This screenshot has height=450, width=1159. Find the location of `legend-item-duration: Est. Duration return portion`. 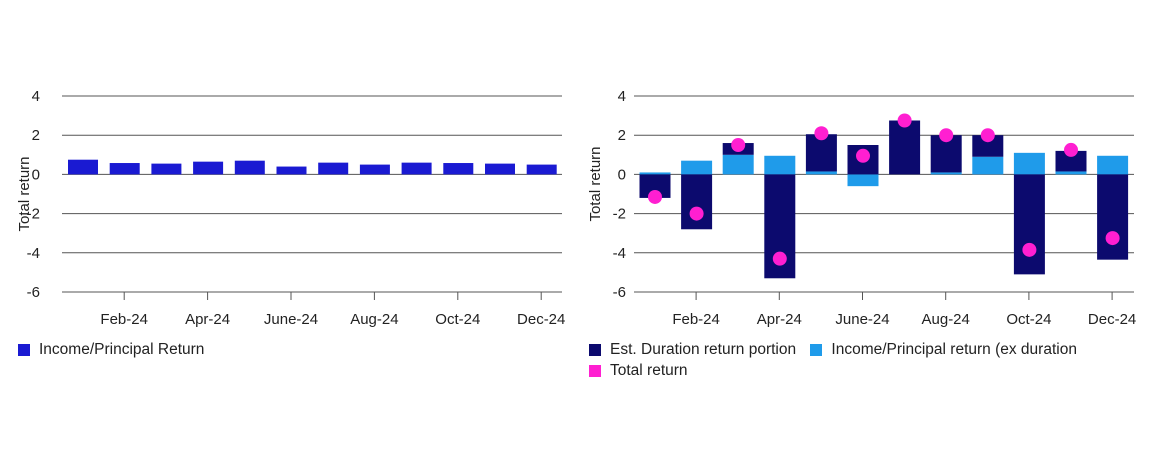

legend-item-duration: Est. Duration return portion is located at coordinates (692, 349).